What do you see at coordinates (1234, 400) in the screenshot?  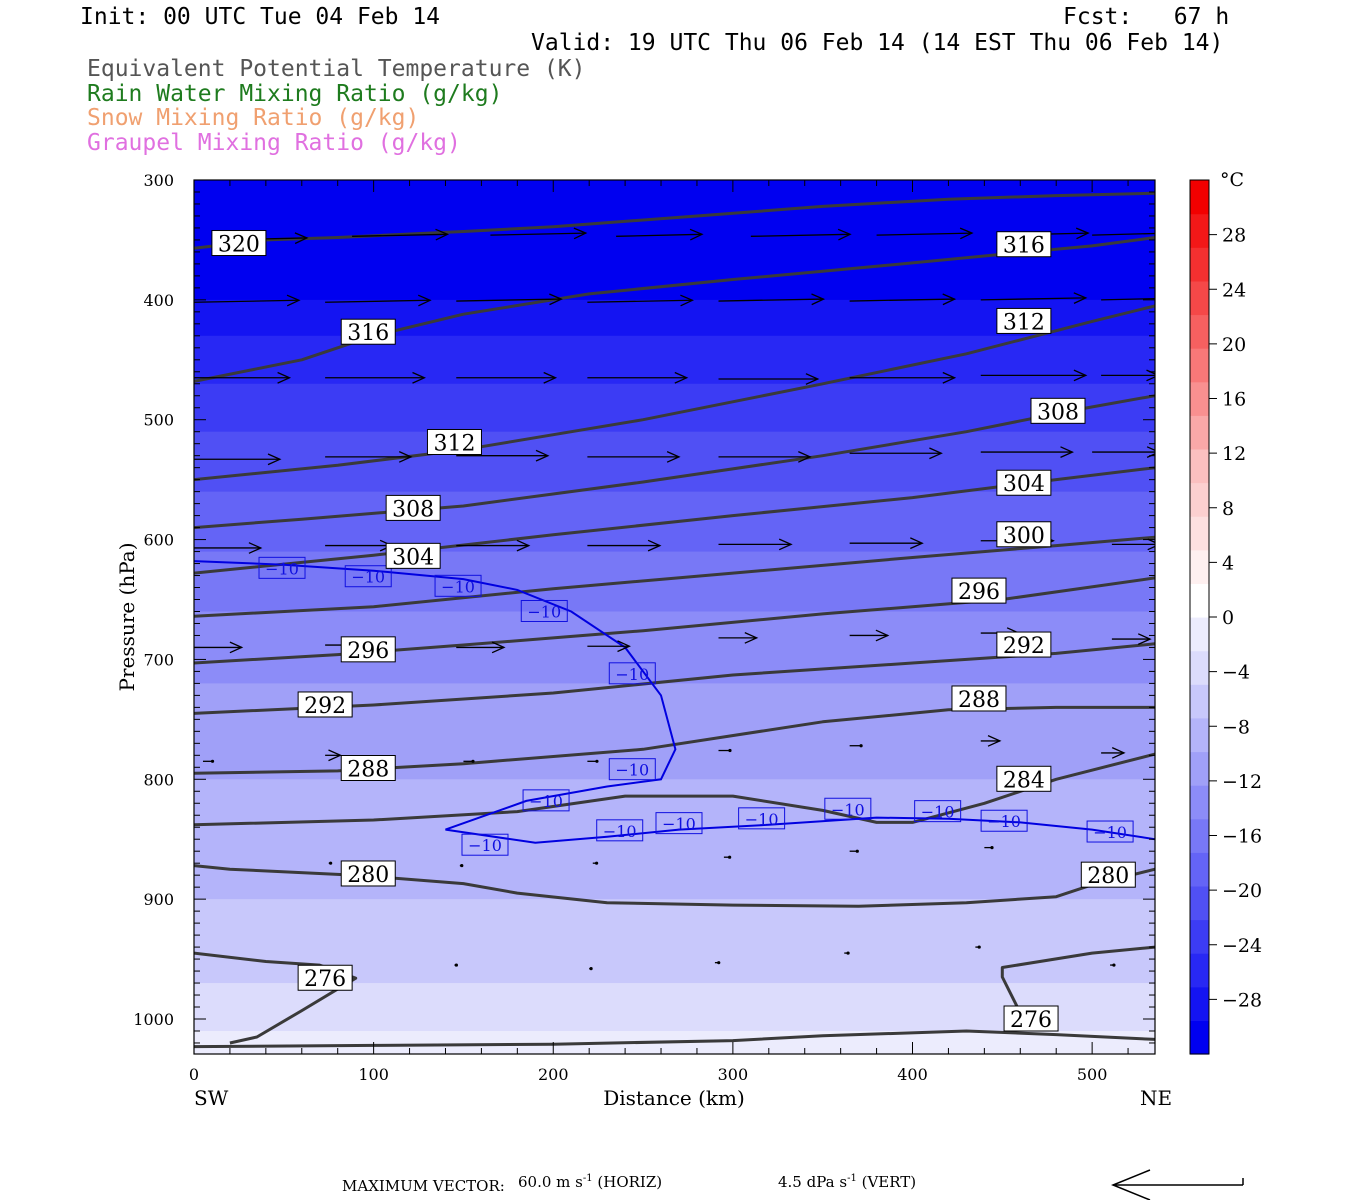 I see `colorbar-tick-label: 16` at bounding box center [1234, 400].